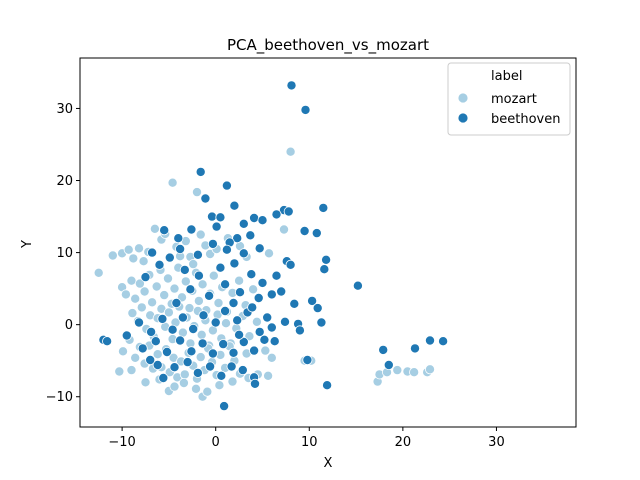 Image resolution: width=640 pixels, height=480 pixels. Describe the element at coordinates (59, 397) in the screenshot. I see `y-tick-label--10: −10` at that location.